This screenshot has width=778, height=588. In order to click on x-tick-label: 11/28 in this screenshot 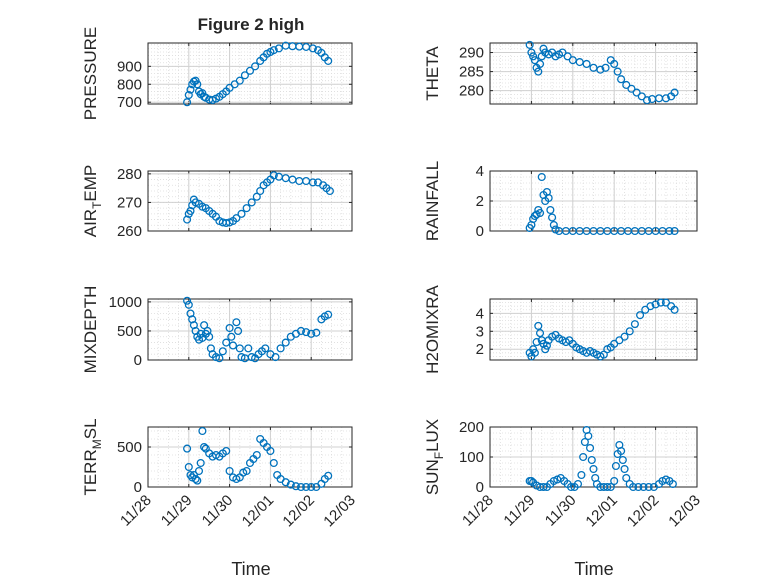, I will do `click(478, 511)`.